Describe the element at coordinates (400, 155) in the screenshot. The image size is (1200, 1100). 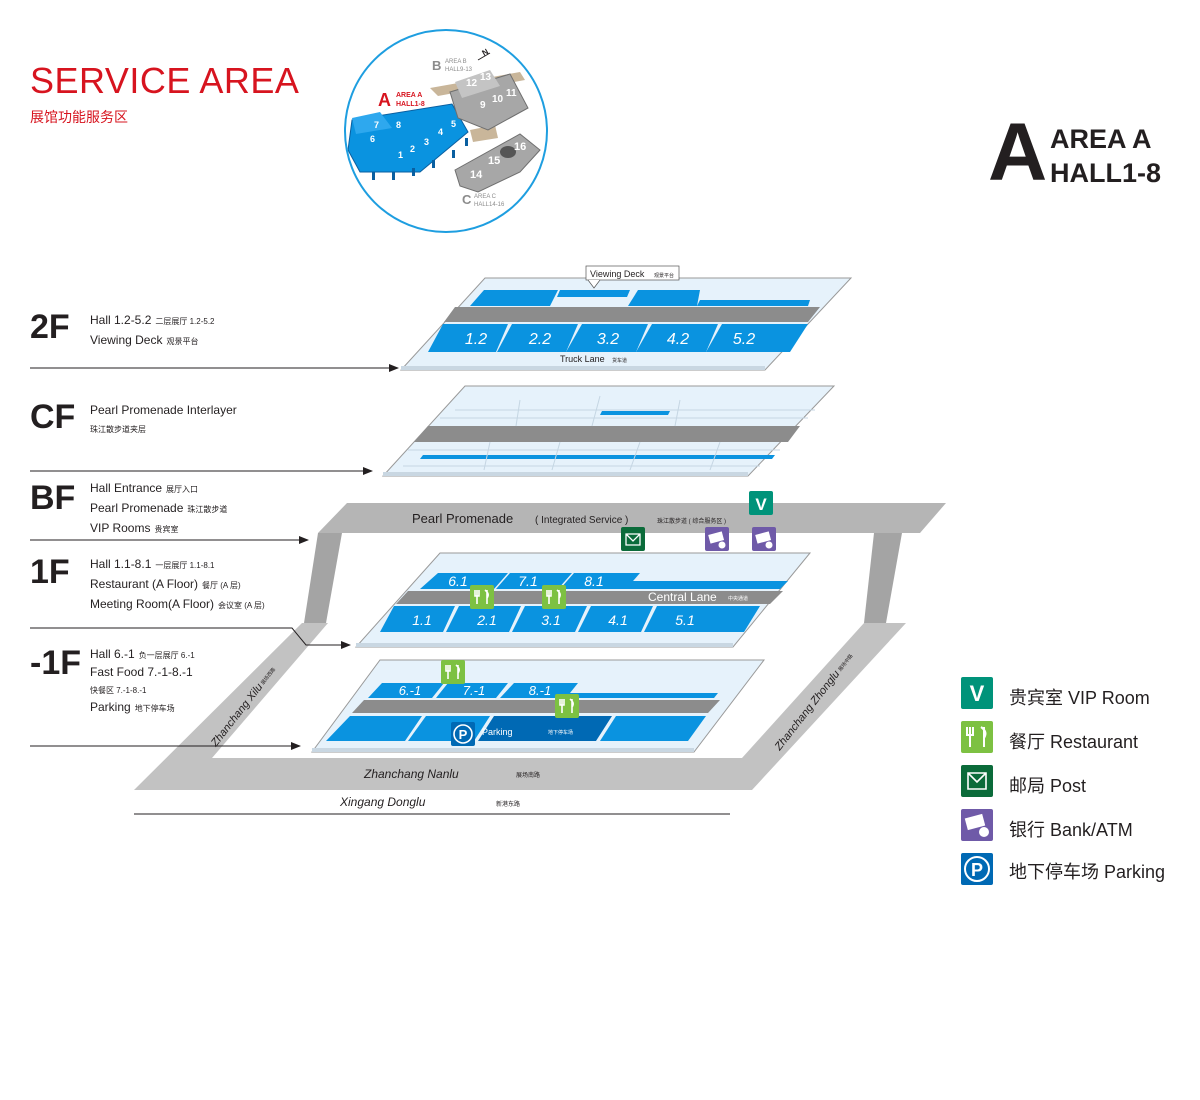
I see `overview-hall-1: 1` at that location.